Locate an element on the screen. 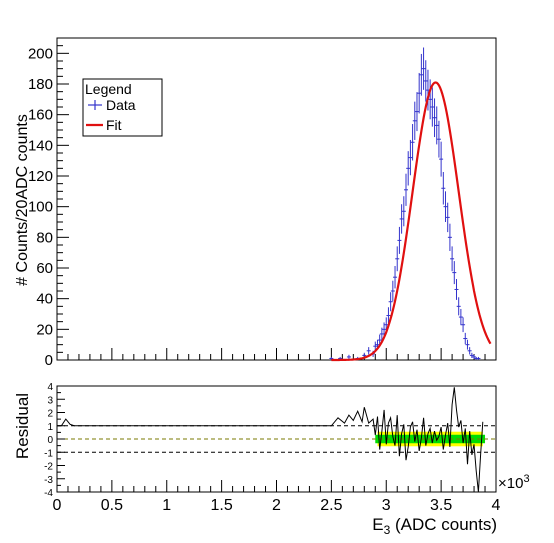 The height and width of the screenshot is (543, 554). main-y-tick-label: 0 is located at coordinates (49, 360).